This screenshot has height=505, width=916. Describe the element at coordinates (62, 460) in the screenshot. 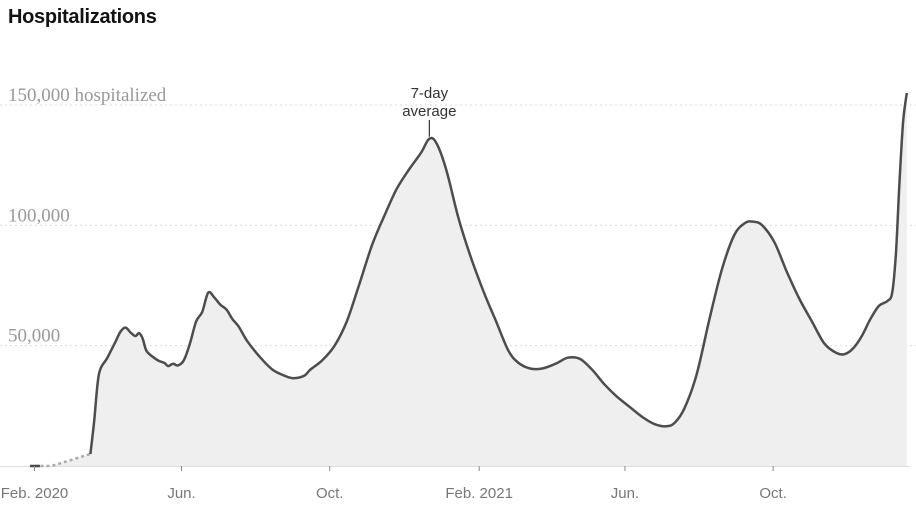

I see `series-line-dashed` at that location.